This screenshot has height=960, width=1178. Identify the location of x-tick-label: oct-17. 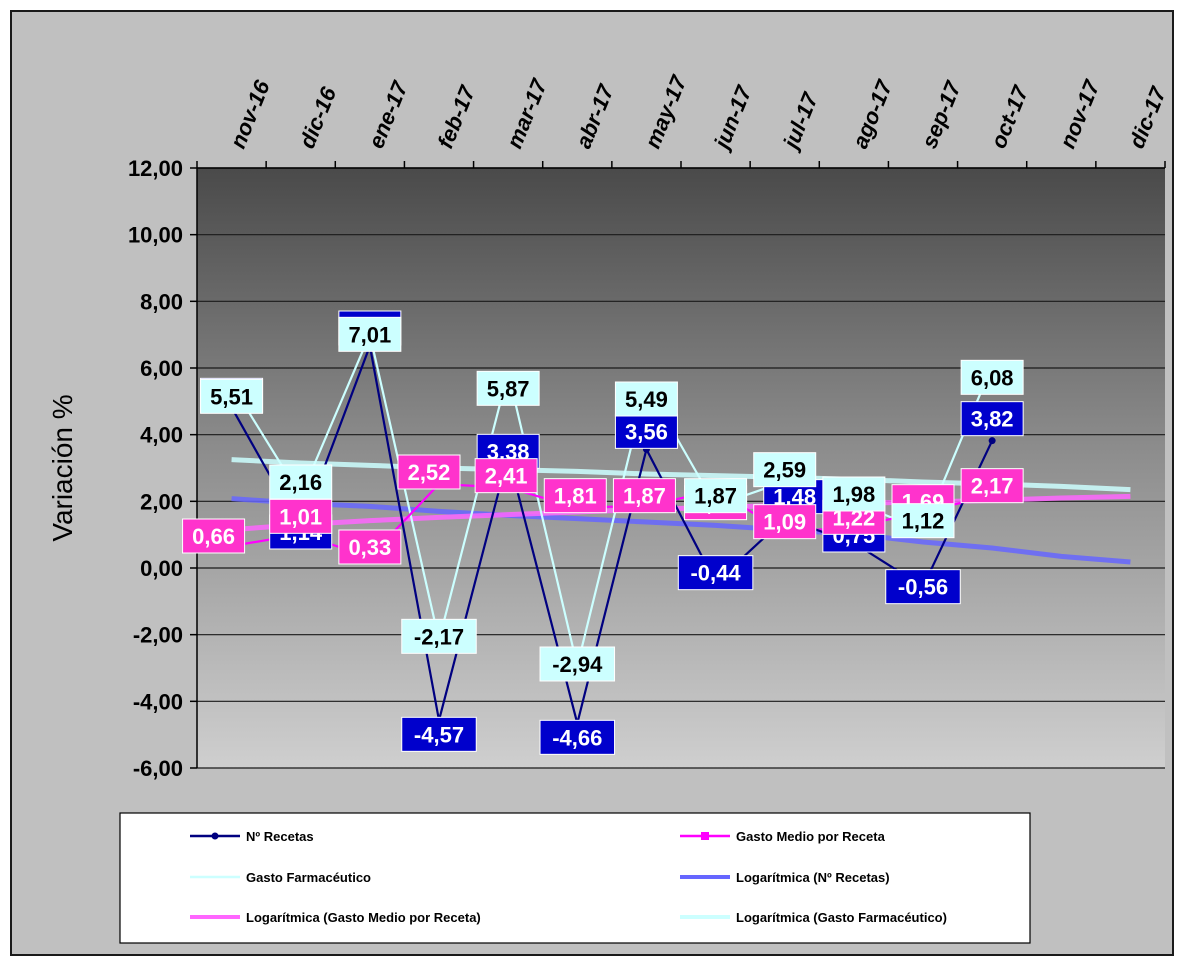
(1010, 116).